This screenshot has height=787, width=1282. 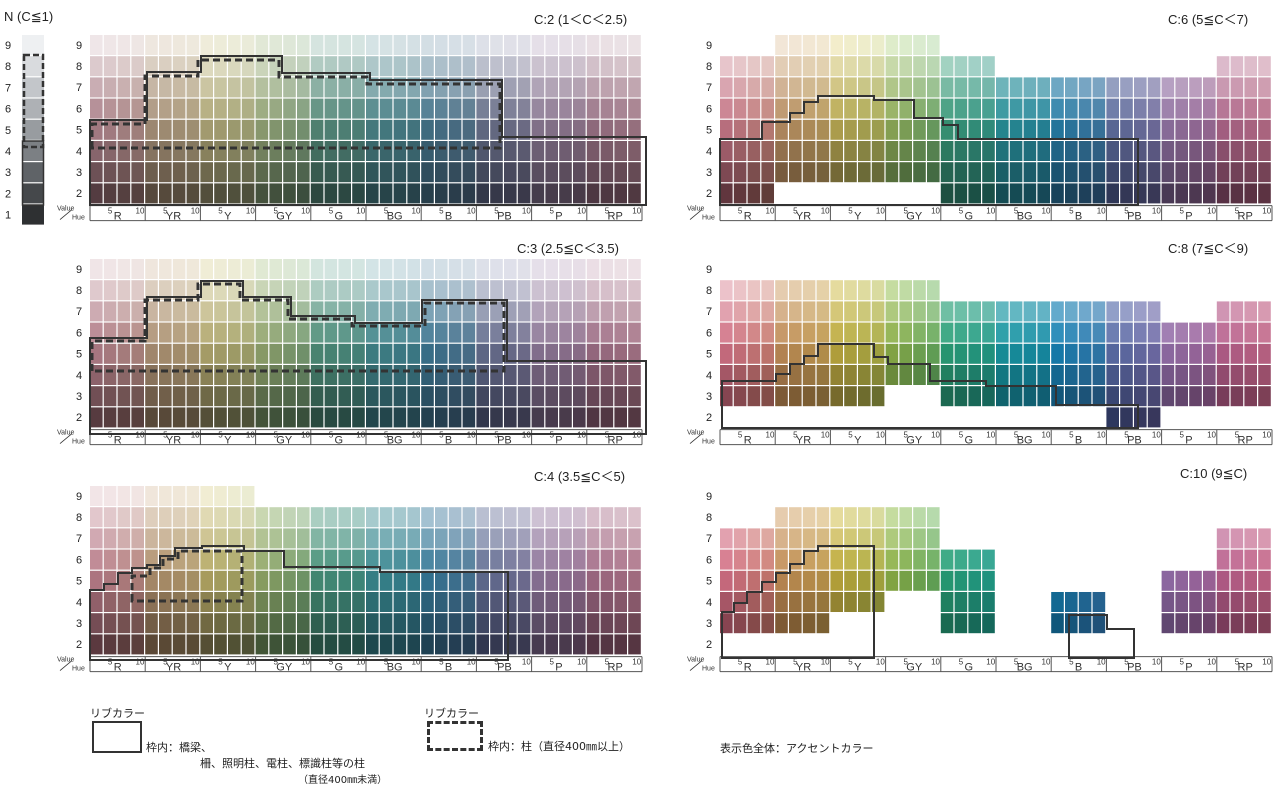 I want to click on svg-text: Value, so click(x=695, y=209).